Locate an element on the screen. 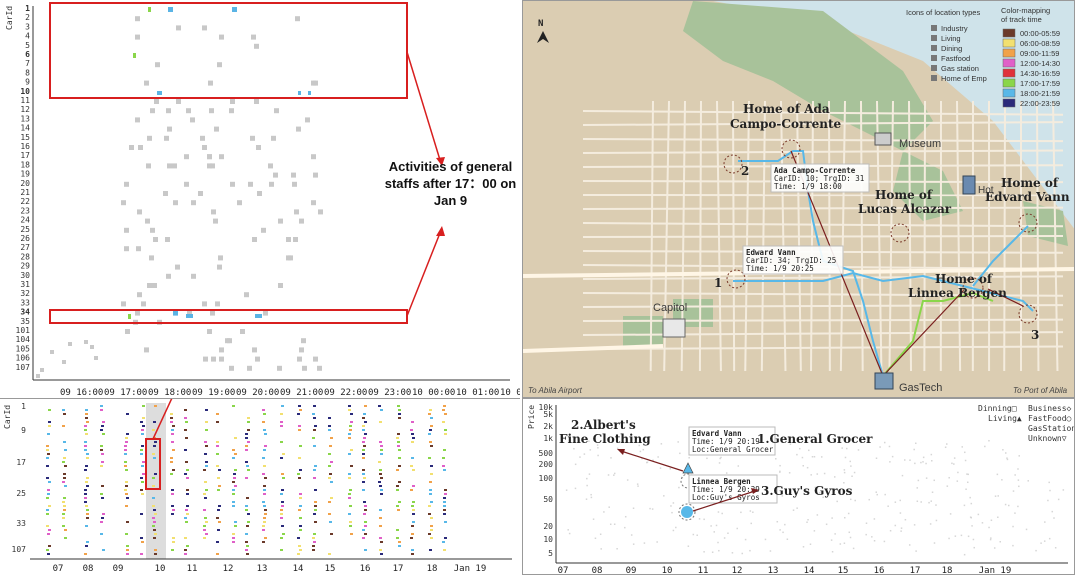  marker-home-lucas is located at coordinates (900, 233).